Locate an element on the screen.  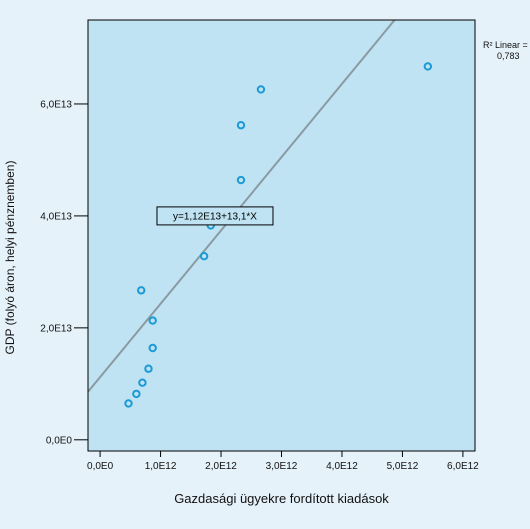
x-tick-label: 1,0E12 is located at coordinates (161, 466).